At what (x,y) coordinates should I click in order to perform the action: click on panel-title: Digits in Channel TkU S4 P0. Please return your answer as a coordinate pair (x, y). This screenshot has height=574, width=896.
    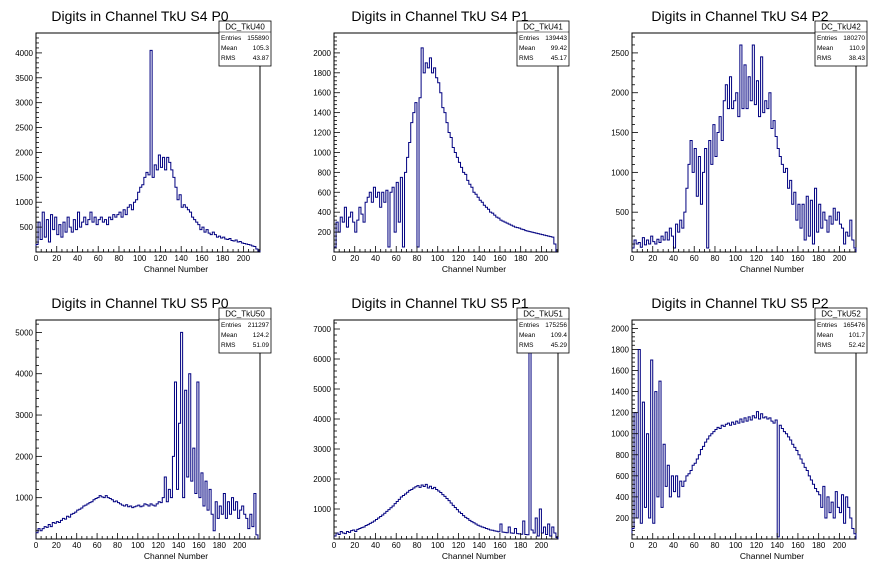
    Looking at the image, I should click on (139, 16).